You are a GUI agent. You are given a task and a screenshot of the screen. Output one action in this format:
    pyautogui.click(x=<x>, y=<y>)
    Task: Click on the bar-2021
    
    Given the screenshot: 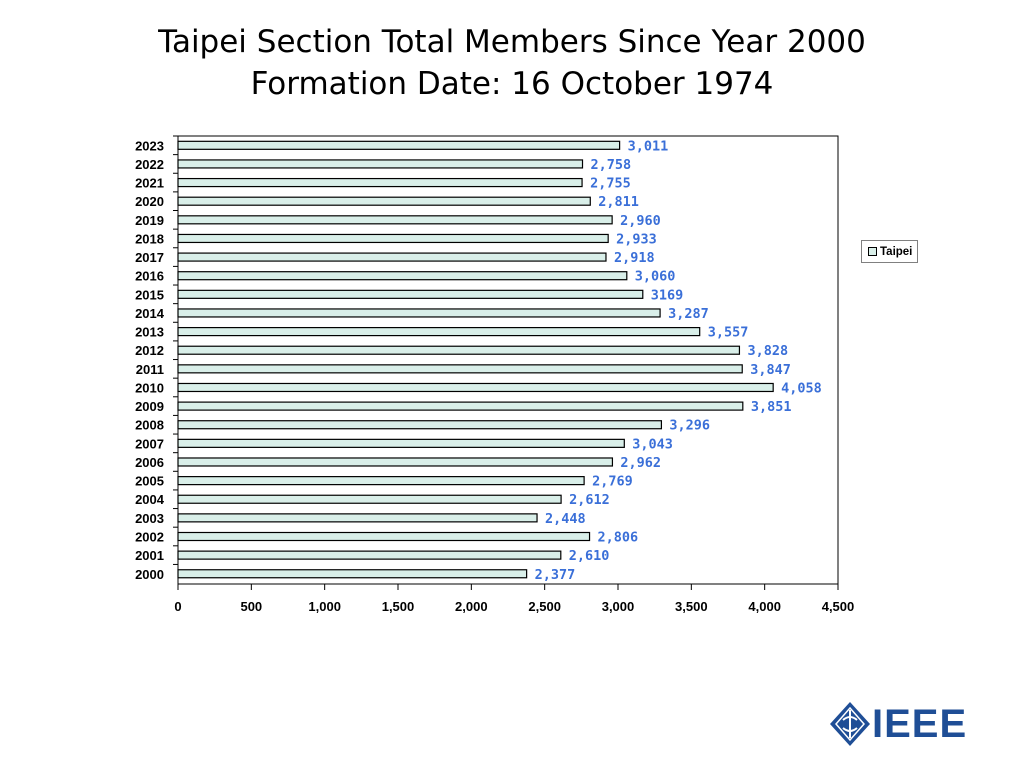 What is the action you would take?
    pyautogui.click(x=380, y=182)
    